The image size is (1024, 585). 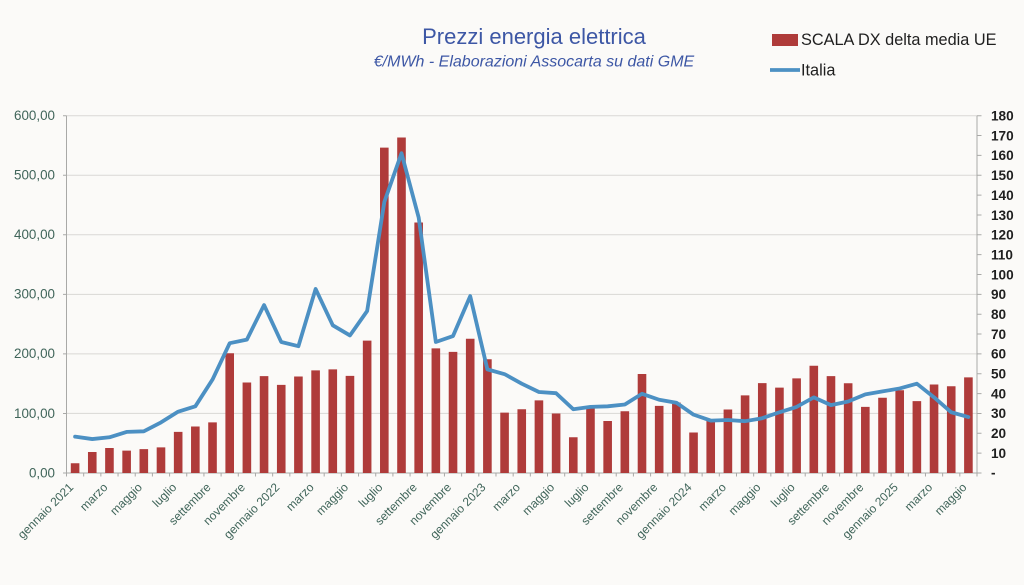 What do you see at coordinates (34, 353) in the screenshot?
I see `svg-text: 200,00` at bounding box center [34, 353].